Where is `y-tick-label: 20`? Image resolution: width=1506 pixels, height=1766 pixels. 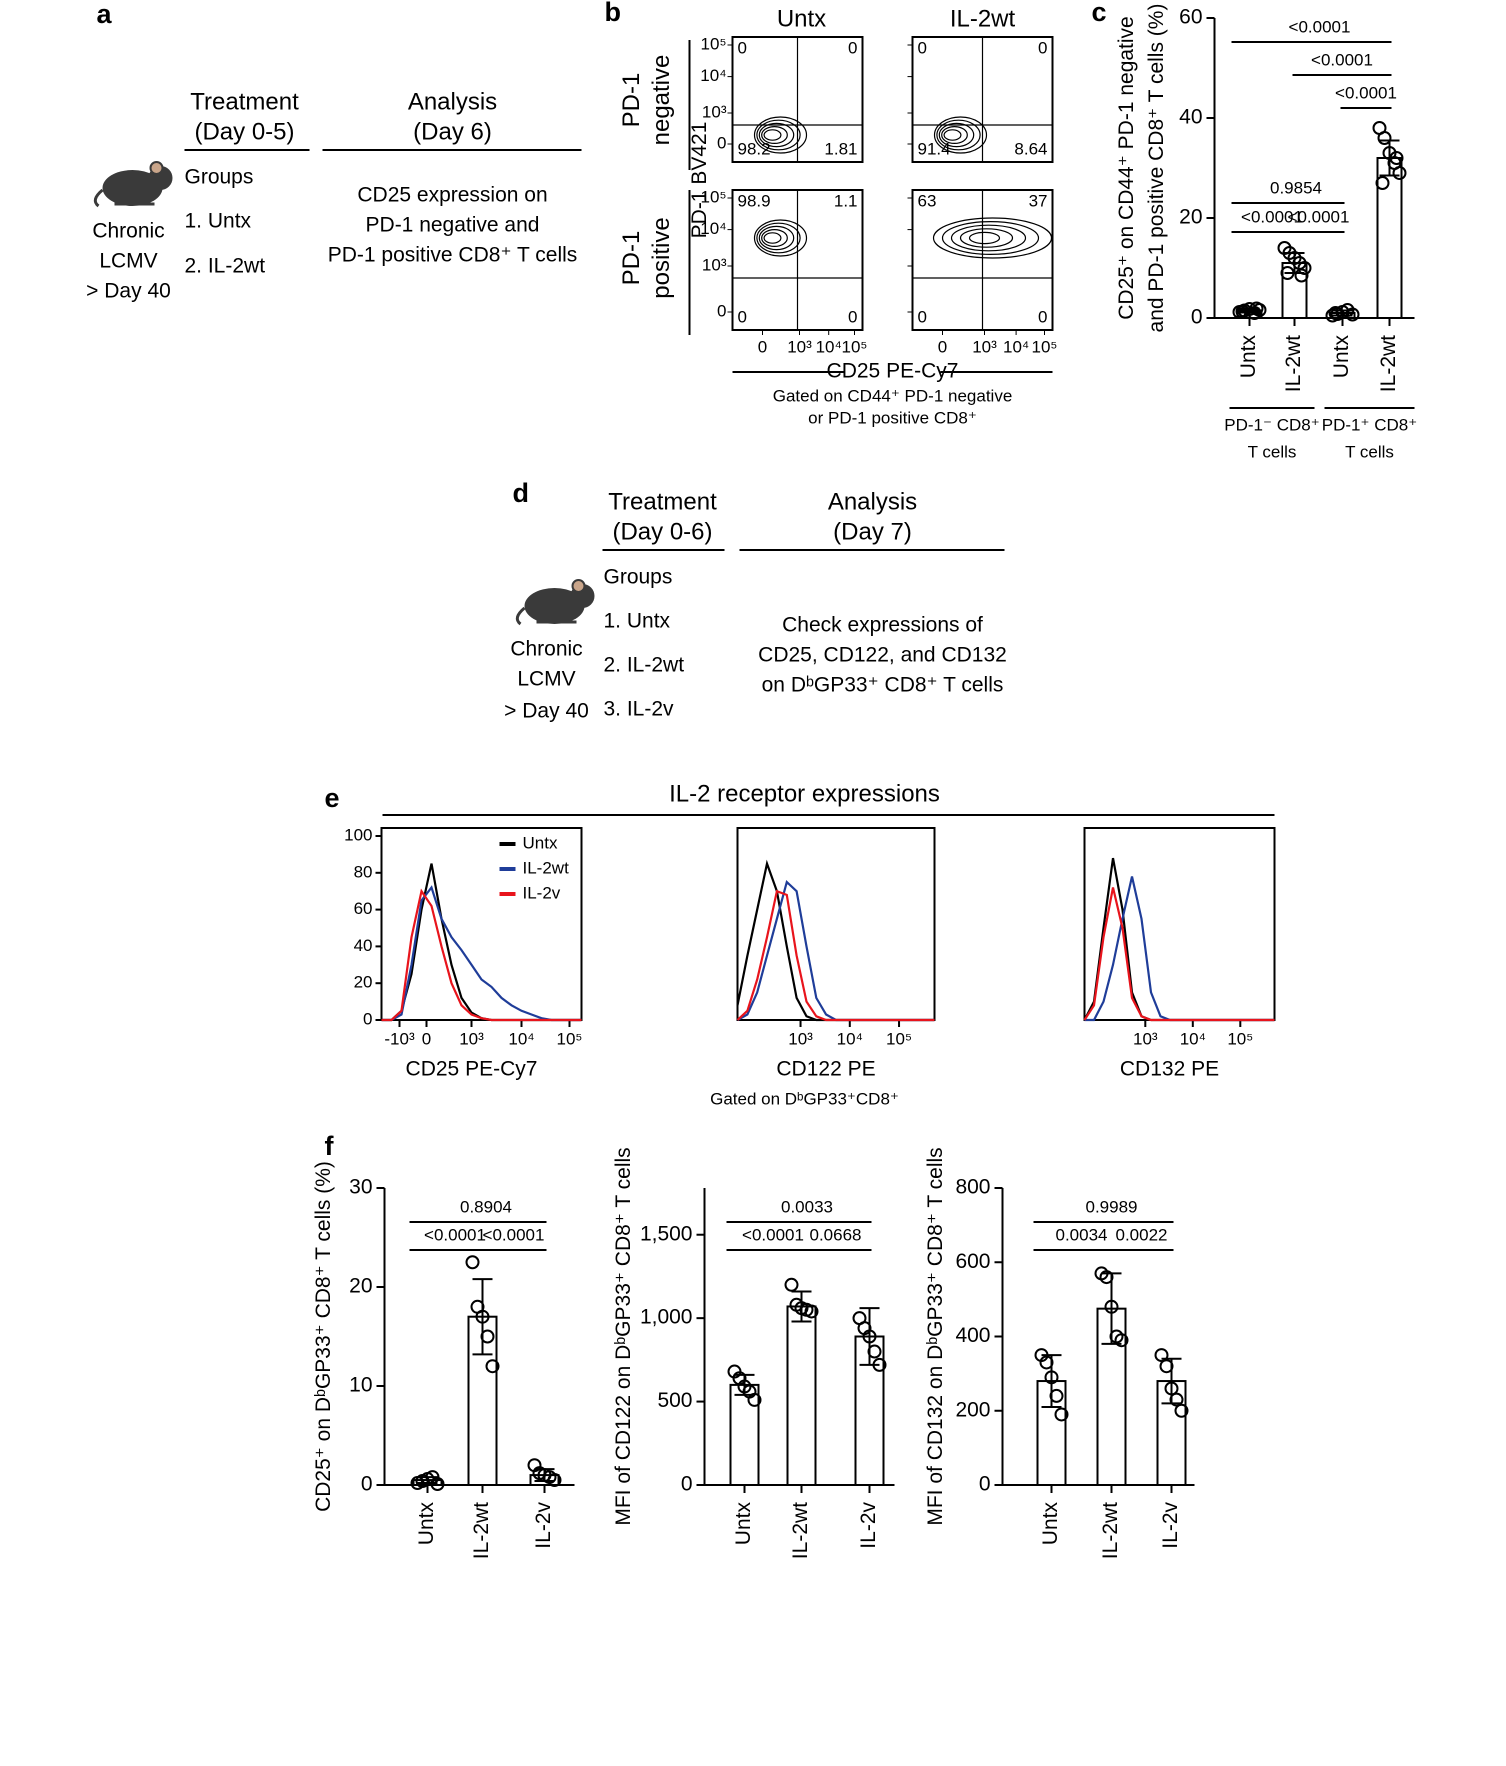 y-tick-label: 20 is located at coordinates (360, 1286).